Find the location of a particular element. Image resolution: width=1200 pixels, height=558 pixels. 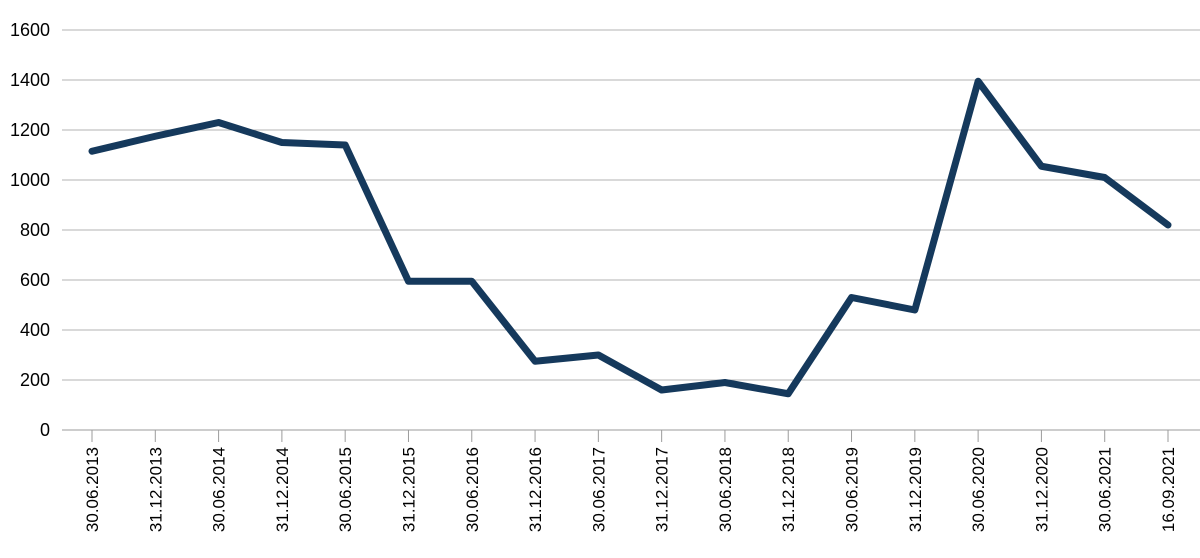

x-tick-label: 31.12.2016 is located at coordinates (535, 489).